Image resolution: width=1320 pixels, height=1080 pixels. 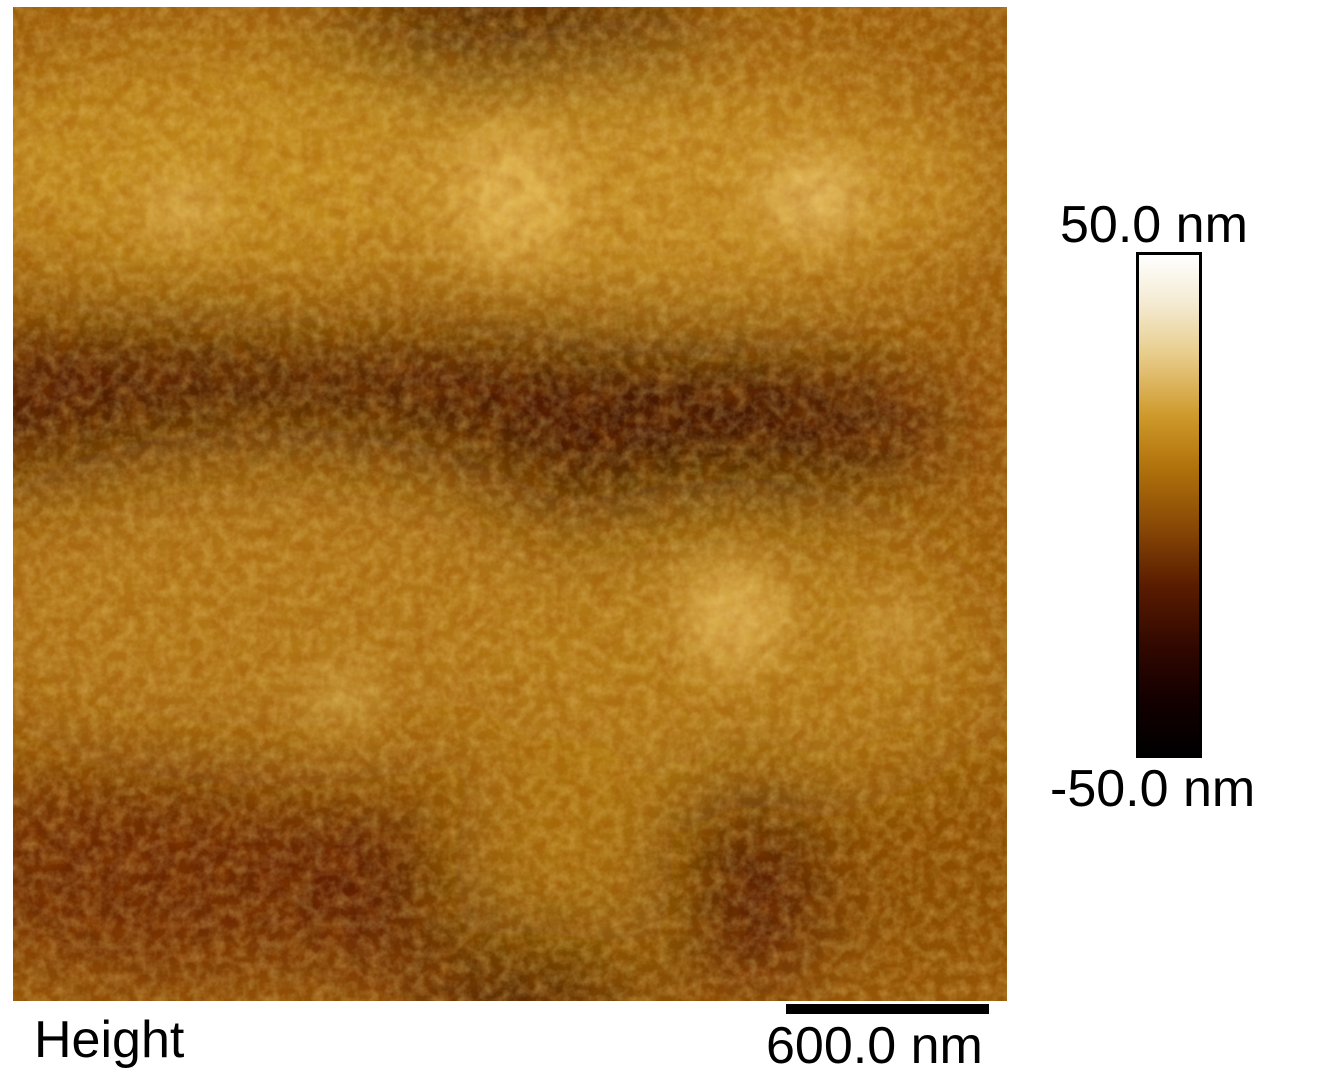 What do you see at coordinates (1153, 789) in the screenshot?
I see `colorbar-min-label: -50.0 nm` at bounding box center [1153, 789].